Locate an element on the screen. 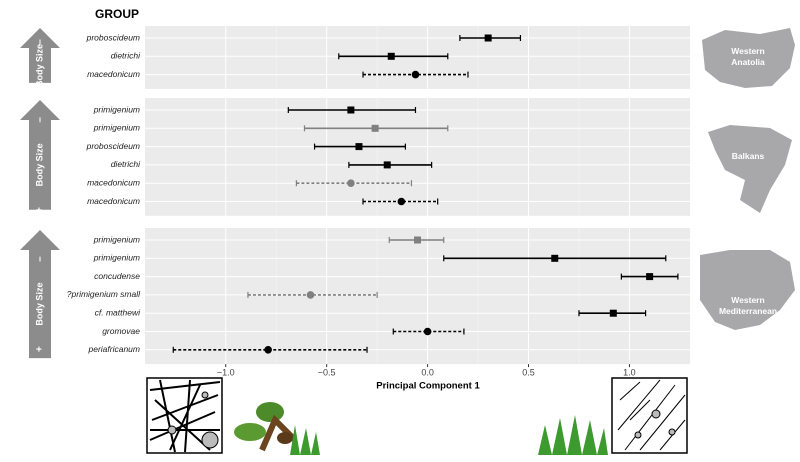 This screenshot has height=462, width=800. body-size-arrow: Body Size+ – is located at coordinates (40, 60).